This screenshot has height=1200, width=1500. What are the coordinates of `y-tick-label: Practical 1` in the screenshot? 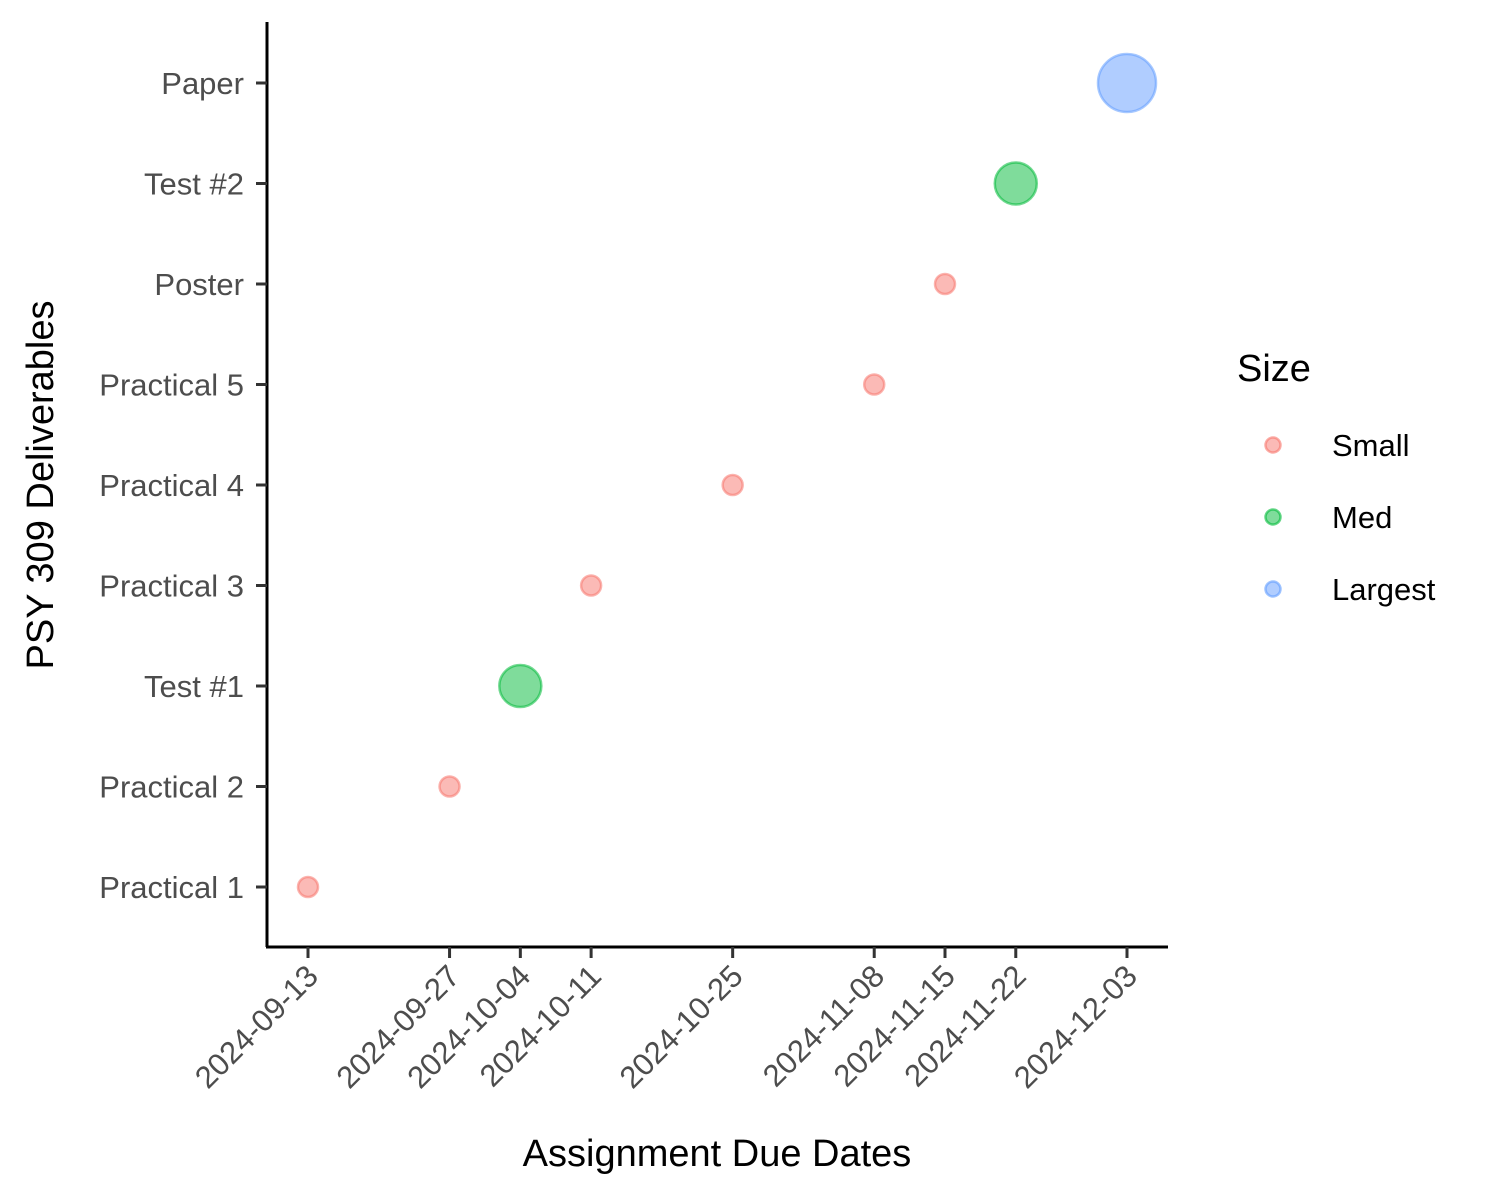 It's located at (171, 887).